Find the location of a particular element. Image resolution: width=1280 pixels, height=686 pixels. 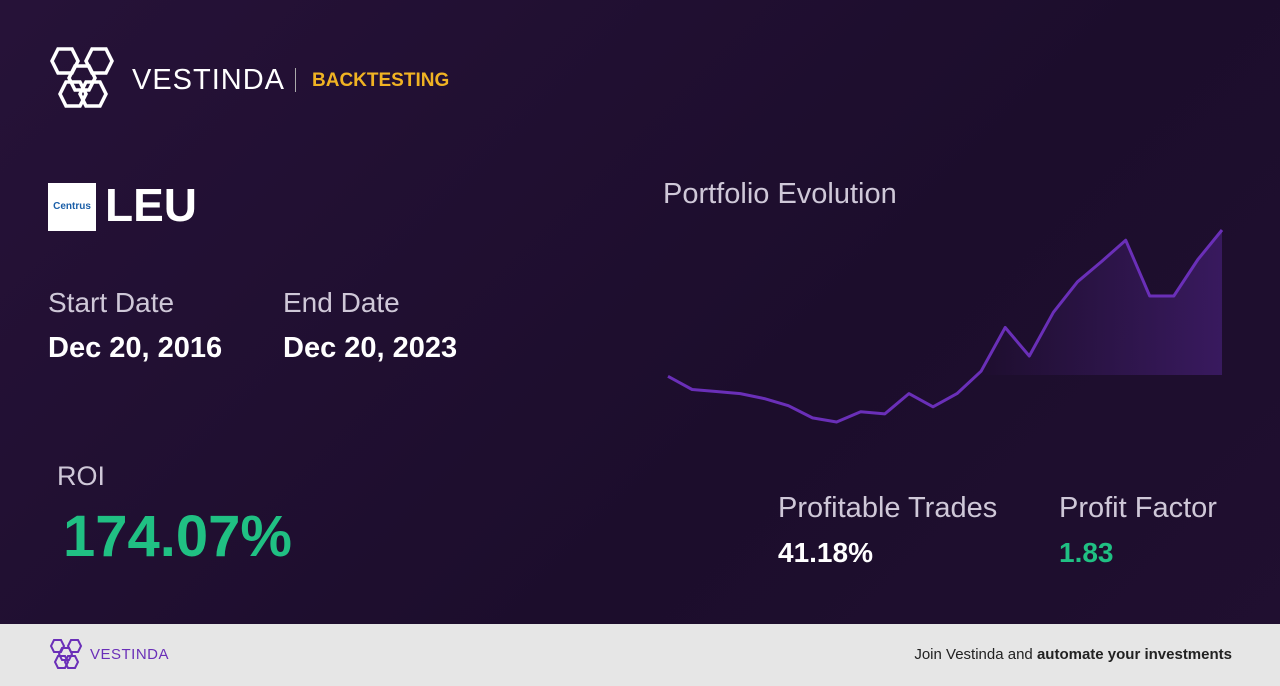

factor-value: 1.83 is located at coordinates (1086, 552).